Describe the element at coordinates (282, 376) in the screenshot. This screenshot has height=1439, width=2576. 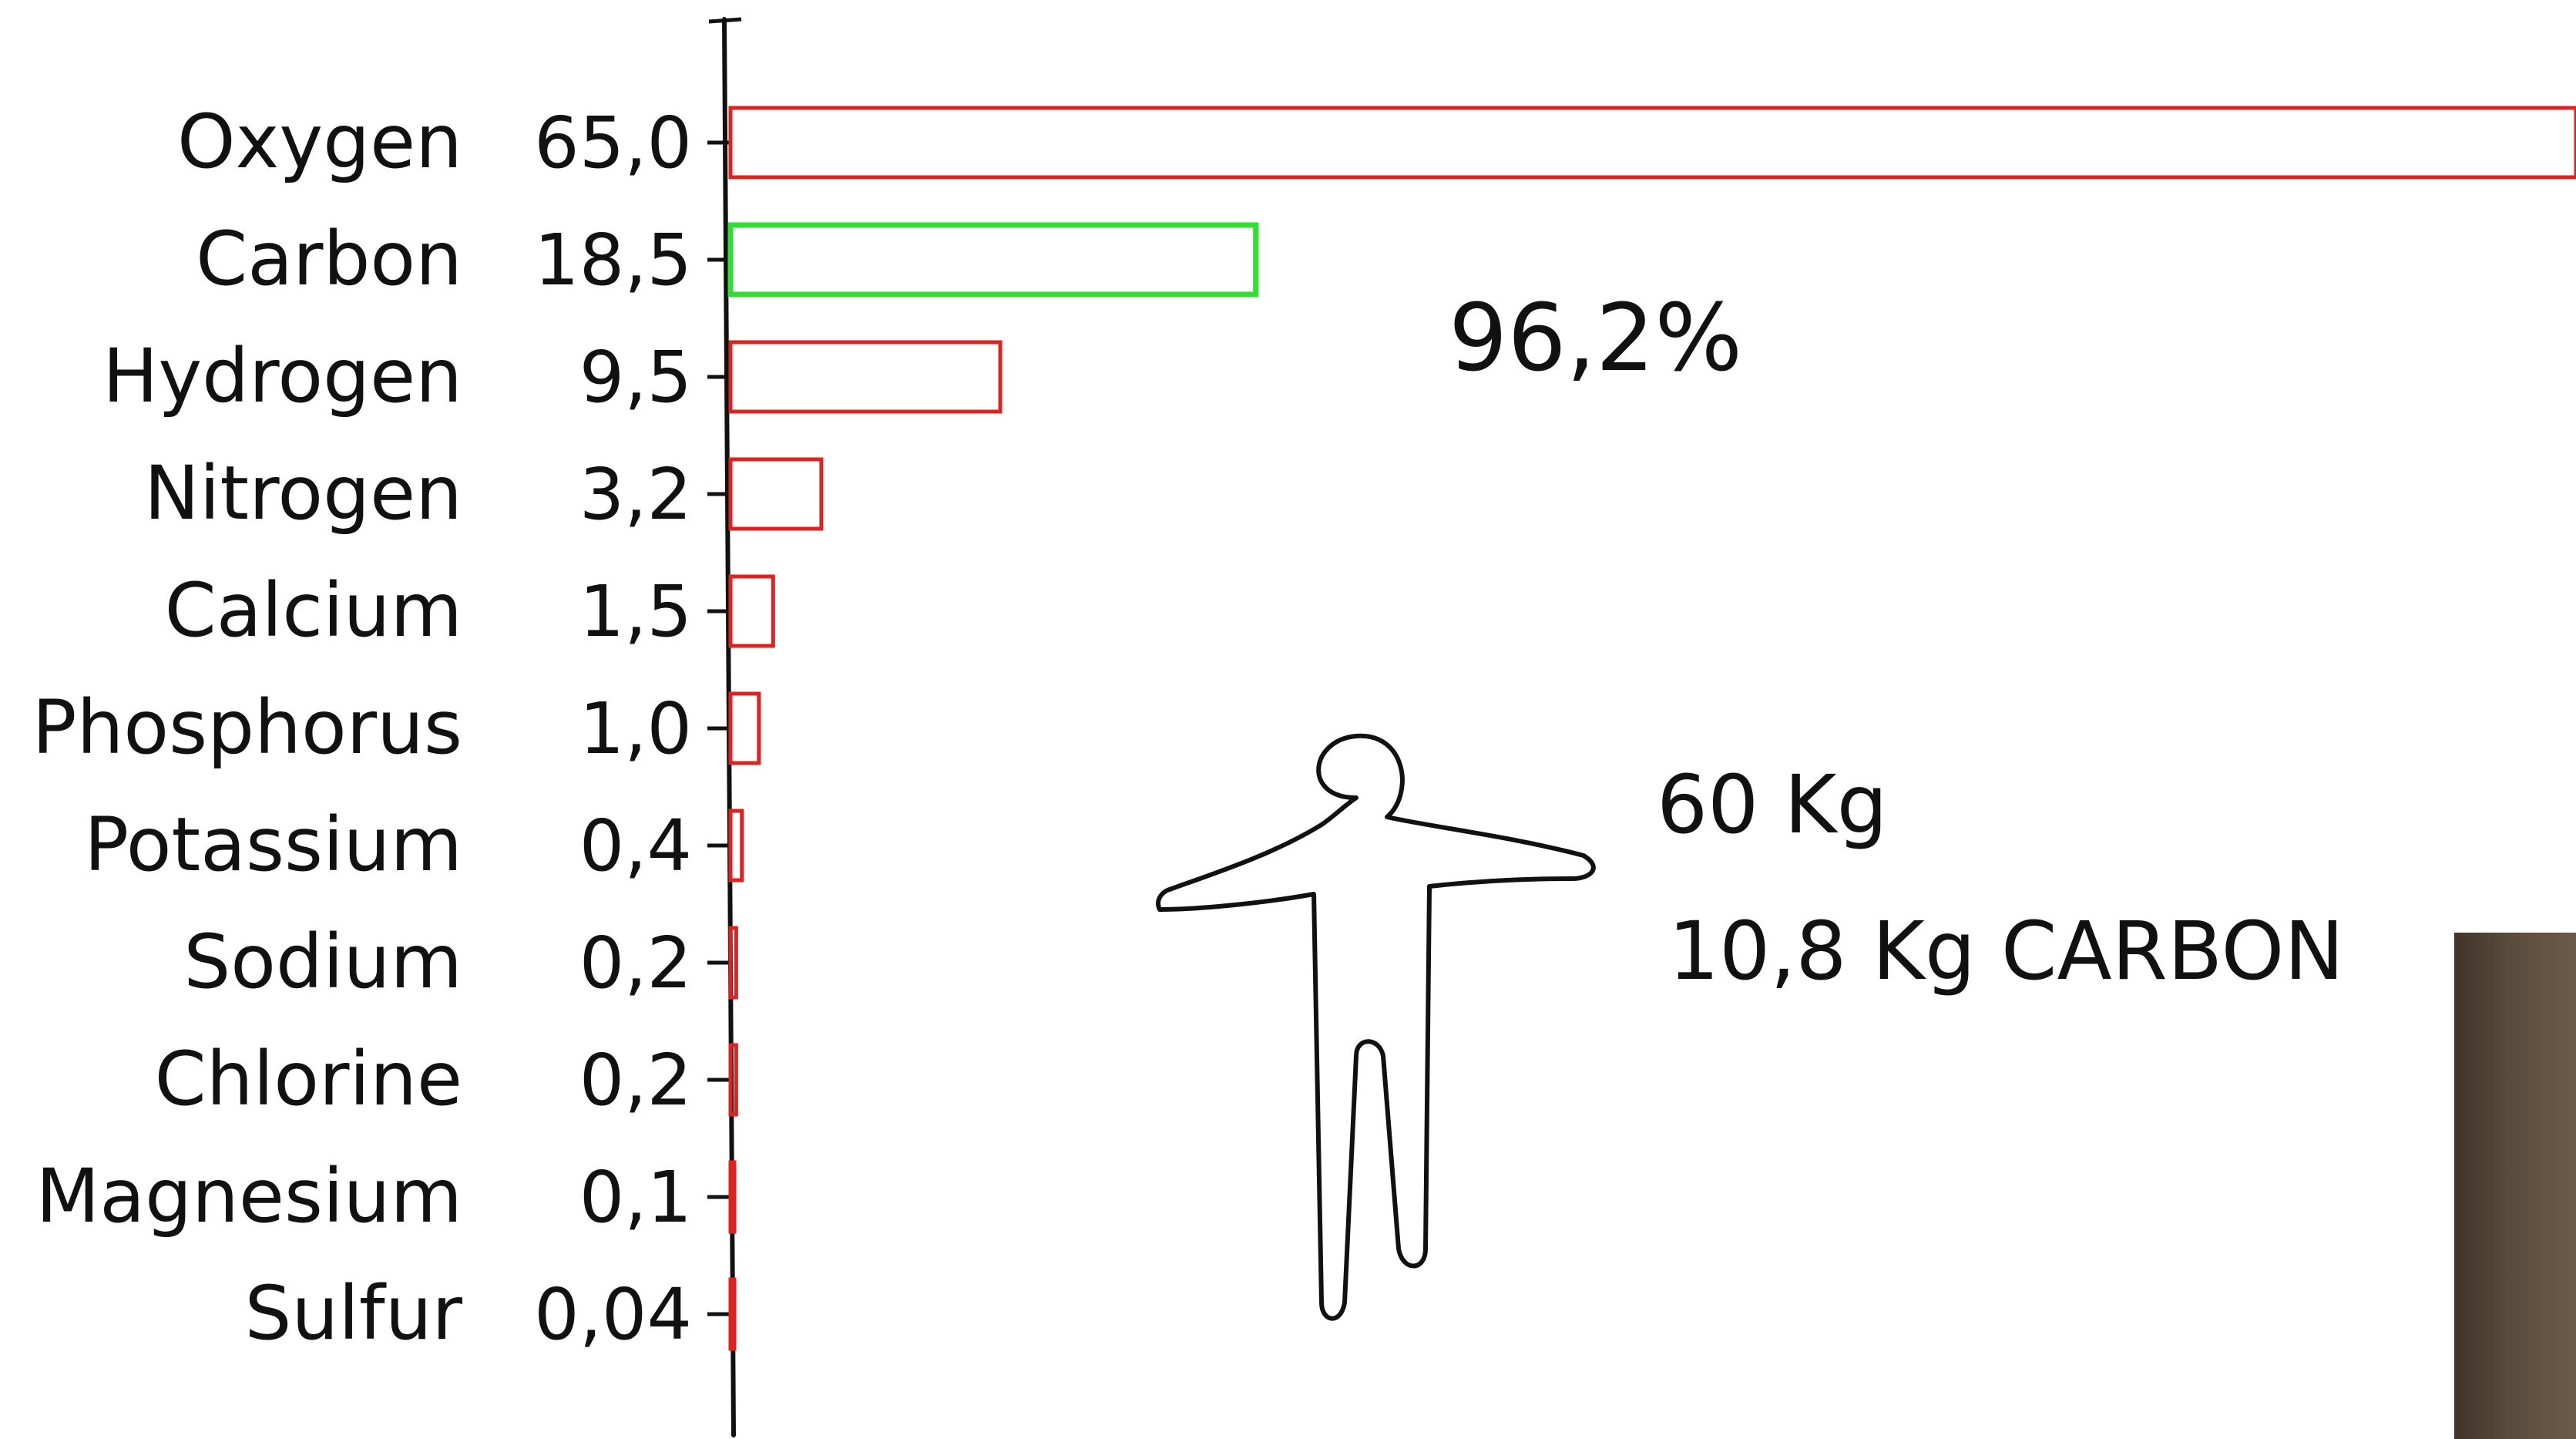
I see `category-label-hydrogen: Hydrogen` at that location.